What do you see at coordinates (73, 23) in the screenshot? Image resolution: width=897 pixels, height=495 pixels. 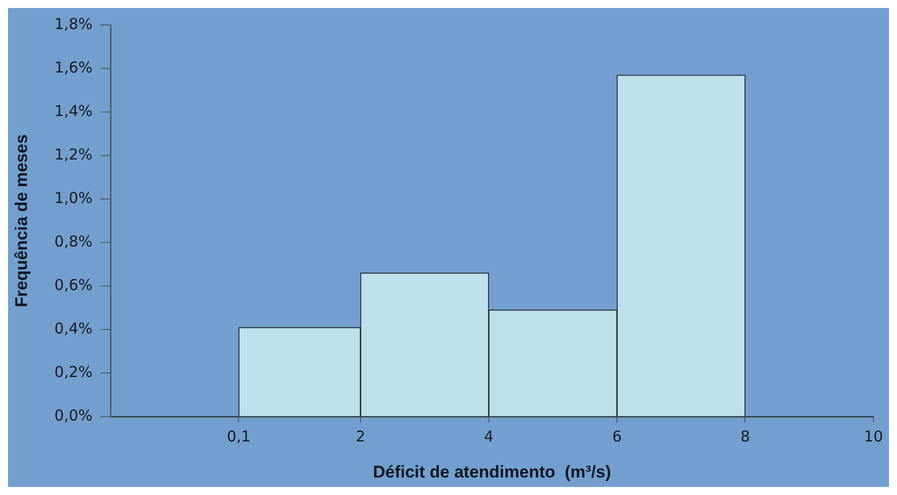 I see `y-tick-label: 1,8%` at bounding box center [73, 23].